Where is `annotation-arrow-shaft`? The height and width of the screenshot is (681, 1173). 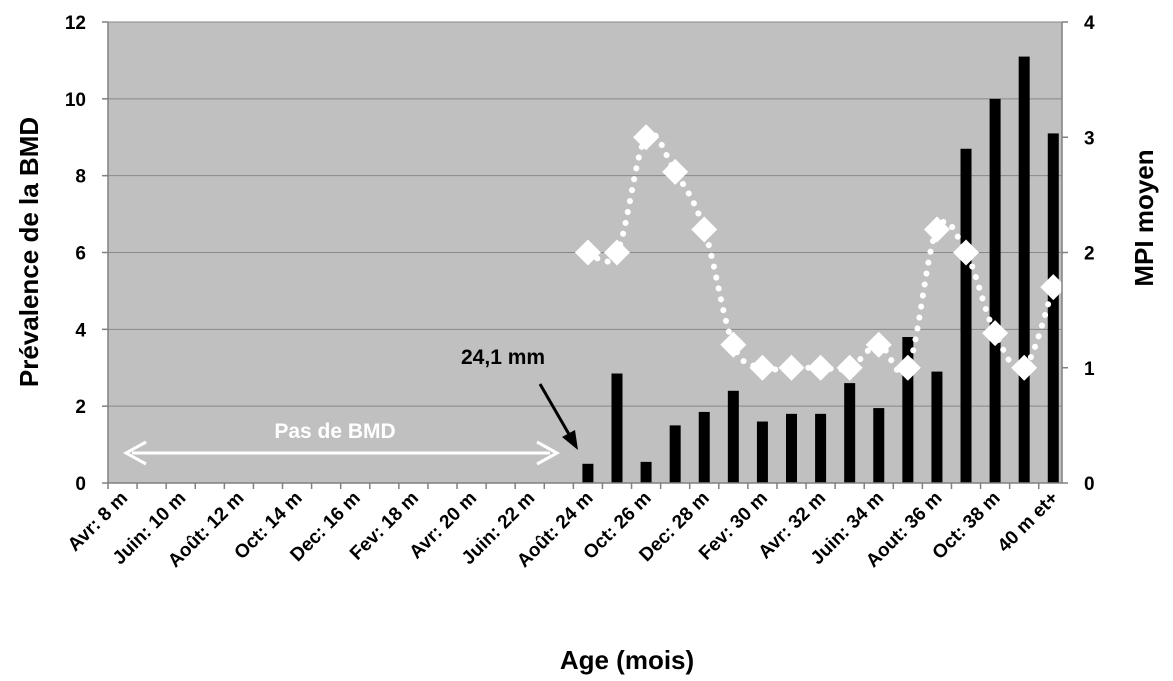 annotation-arrow-shaft is located at coordinates (555, 410).